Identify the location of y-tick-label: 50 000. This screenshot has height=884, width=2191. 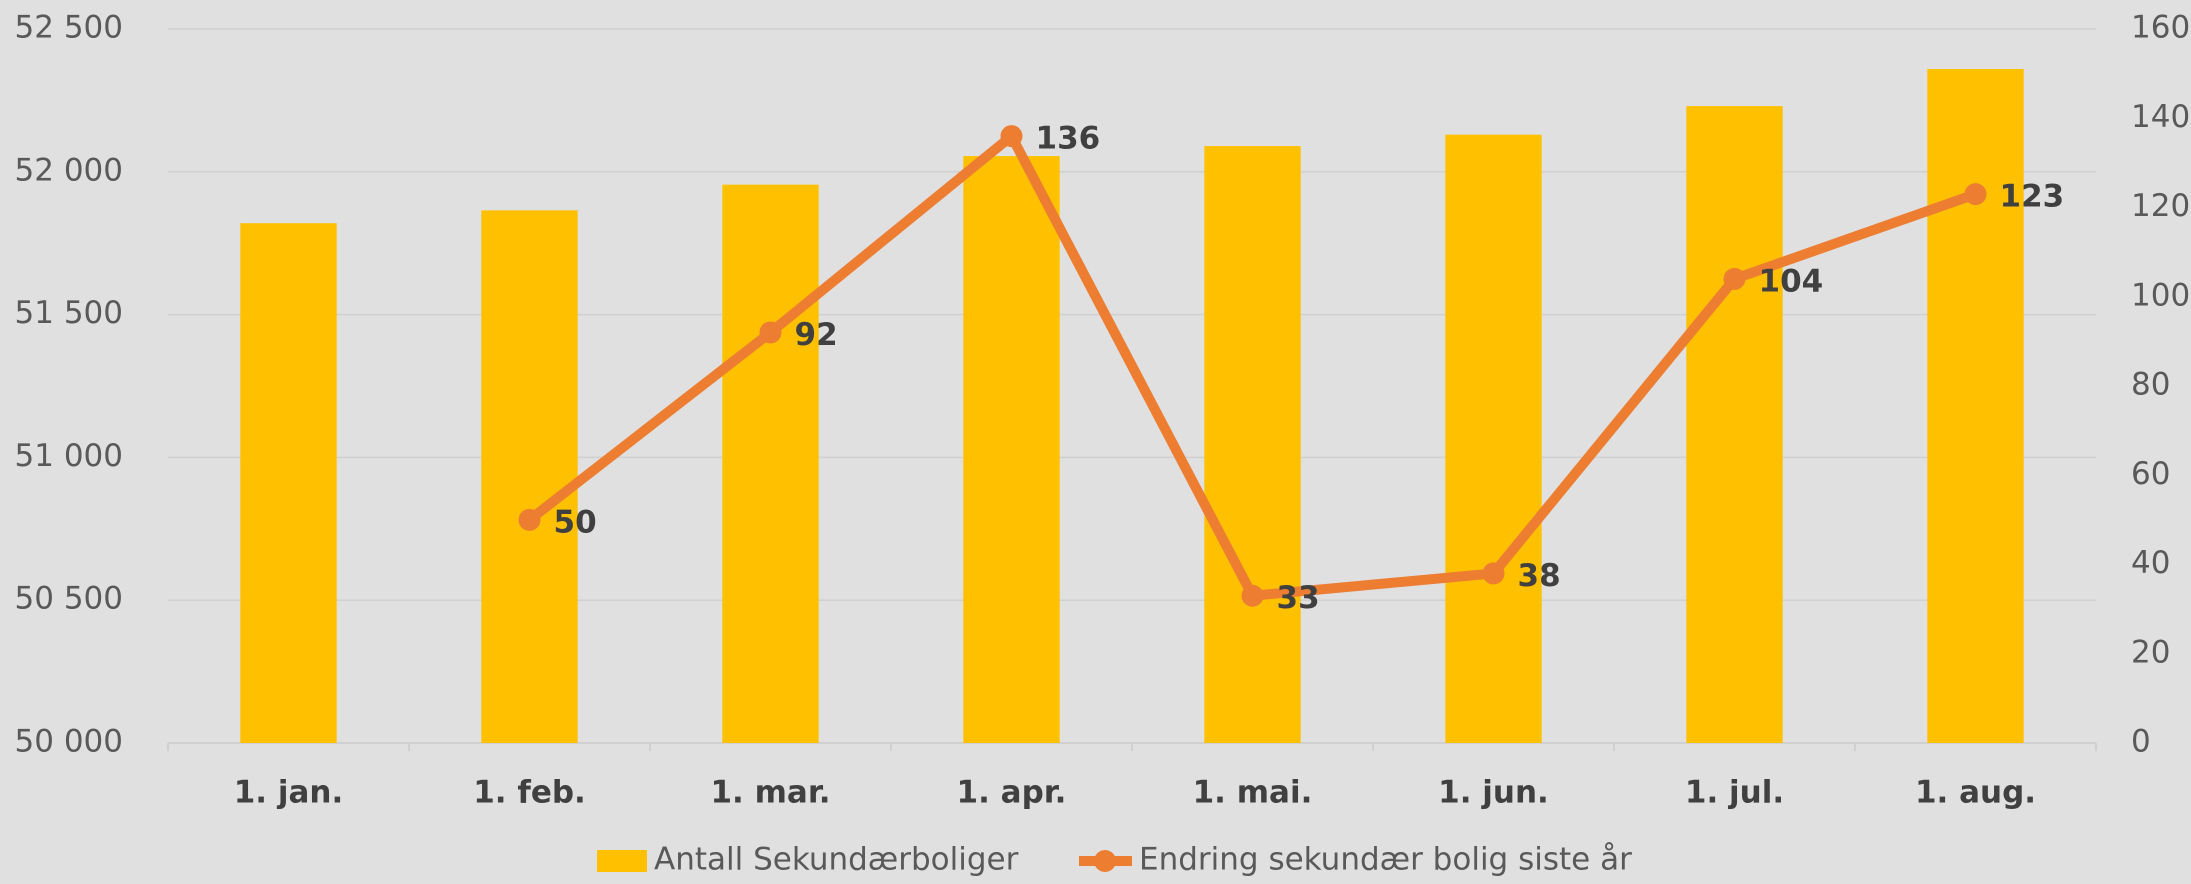
(69, 742).